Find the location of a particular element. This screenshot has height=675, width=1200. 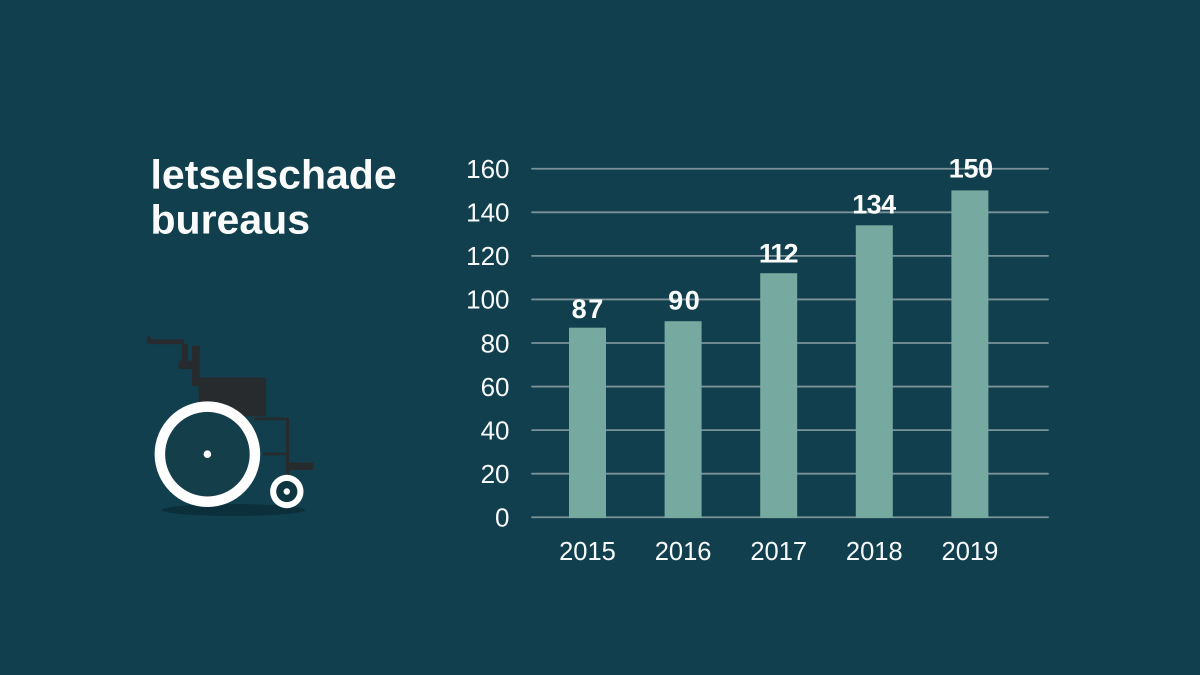

svg-text: 120 is located at coordinates (487, 256).